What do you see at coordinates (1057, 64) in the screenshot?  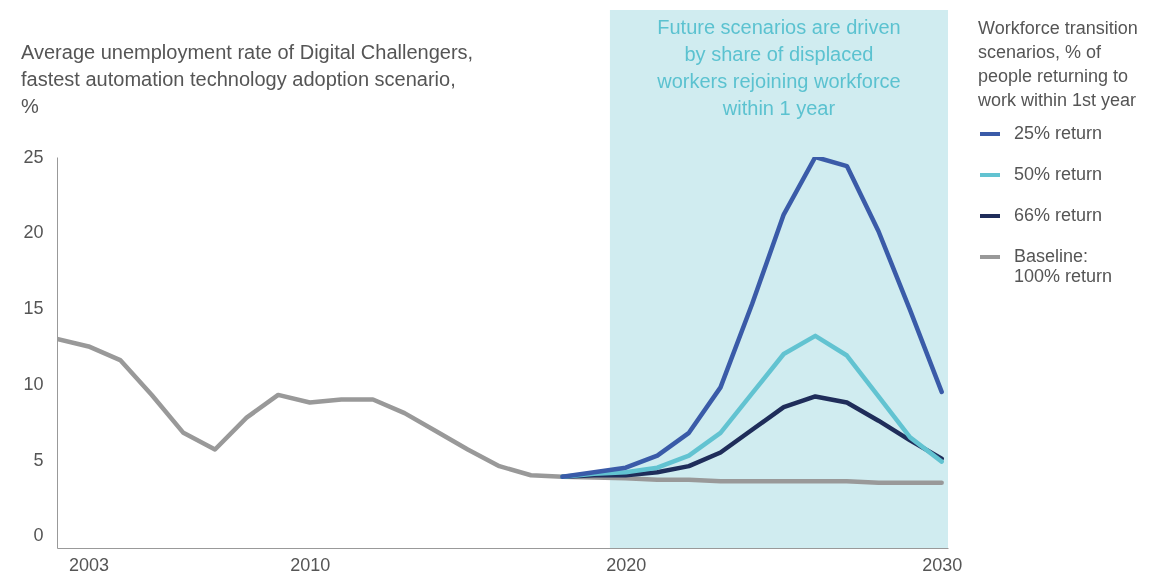 I see `legend-title: Workforce transition scenarios, % of people returning to work within 1st year` at bounding box center [1057, 64].